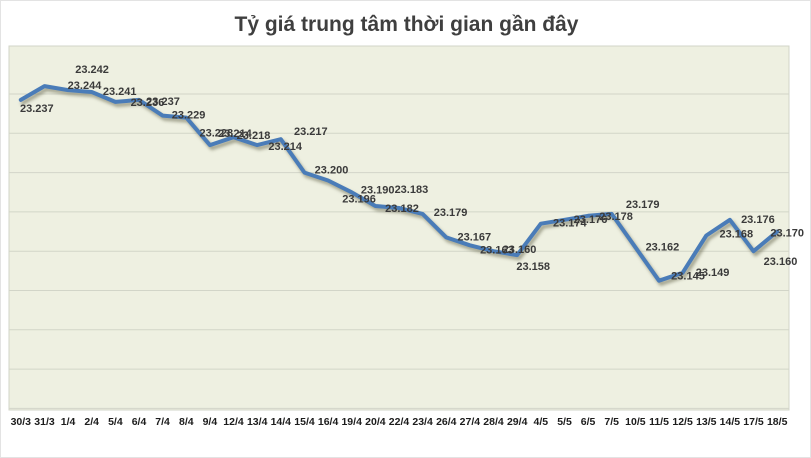 This screenshot has height=458, width=811. What do you see at coordinates (254, 136) in the screenshot?
I see `data-label: 23.218` at bounding box center [254, 136].